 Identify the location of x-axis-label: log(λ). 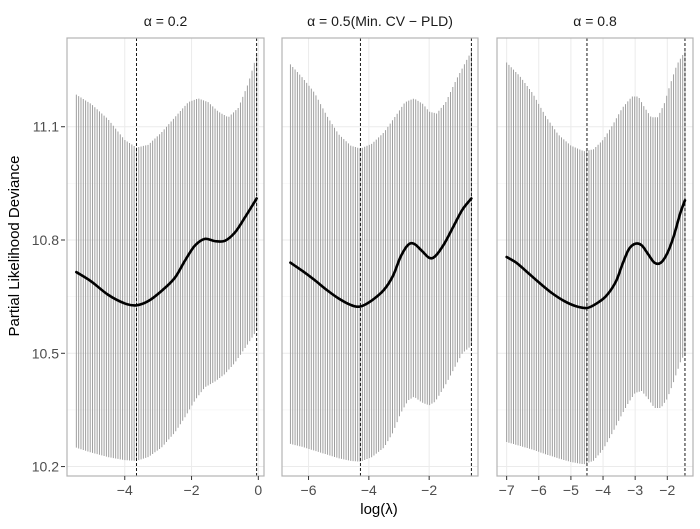
(379, 509).